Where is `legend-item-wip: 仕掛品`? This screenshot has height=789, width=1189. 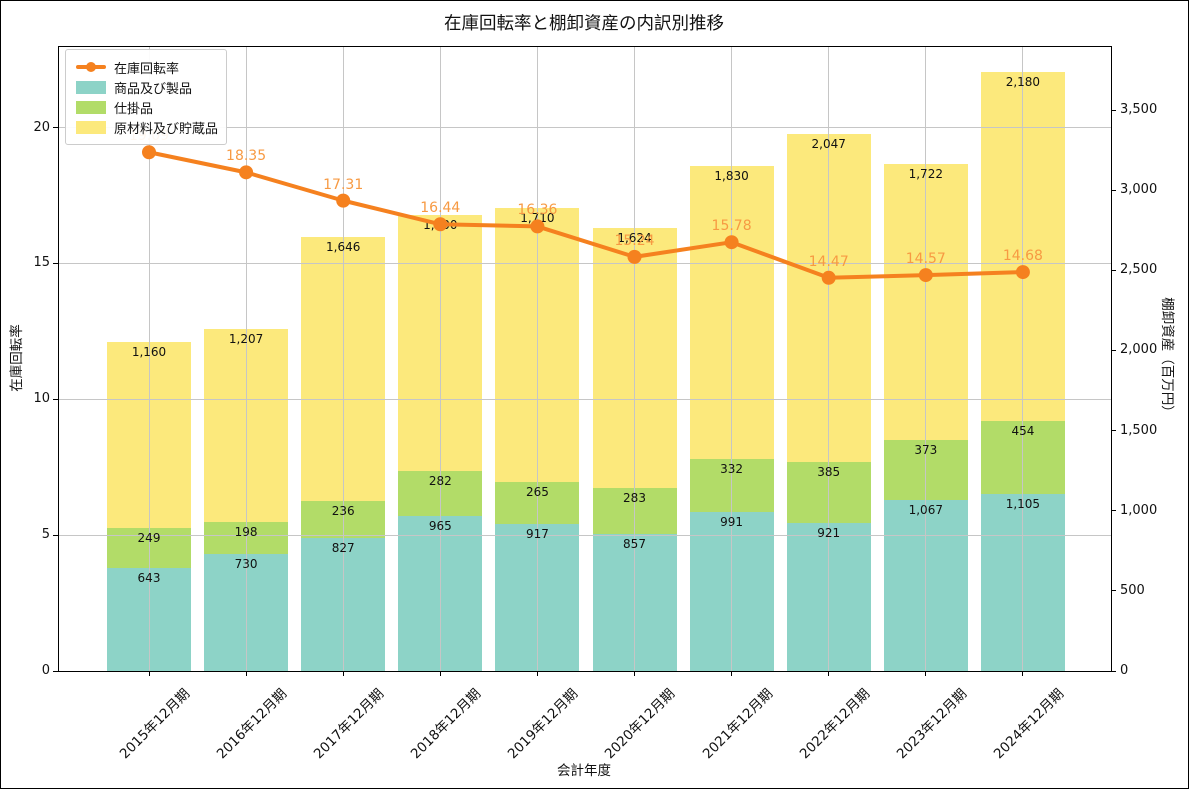 legend-item-wip: 仕掛品 is located at coordinates (146, 107).